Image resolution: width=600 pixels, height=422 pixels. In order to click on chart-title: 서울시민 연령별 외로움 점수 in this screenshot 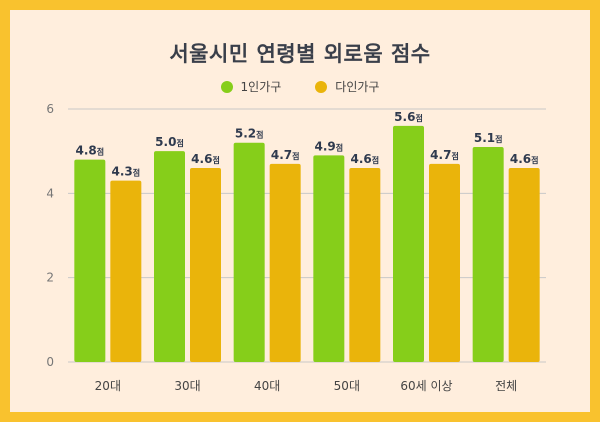, I will do `click(300, 54)`.